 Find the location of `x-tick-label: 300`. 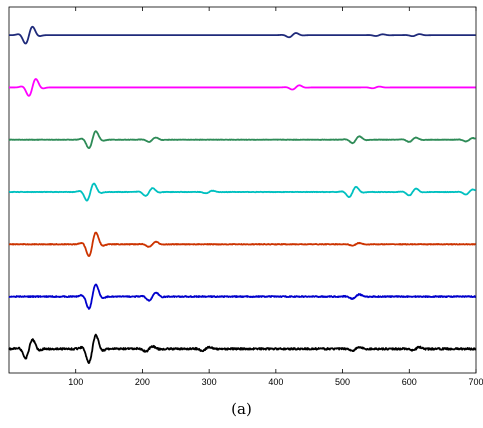

x-tick-label: 300 is located at coordinates (209, 382).